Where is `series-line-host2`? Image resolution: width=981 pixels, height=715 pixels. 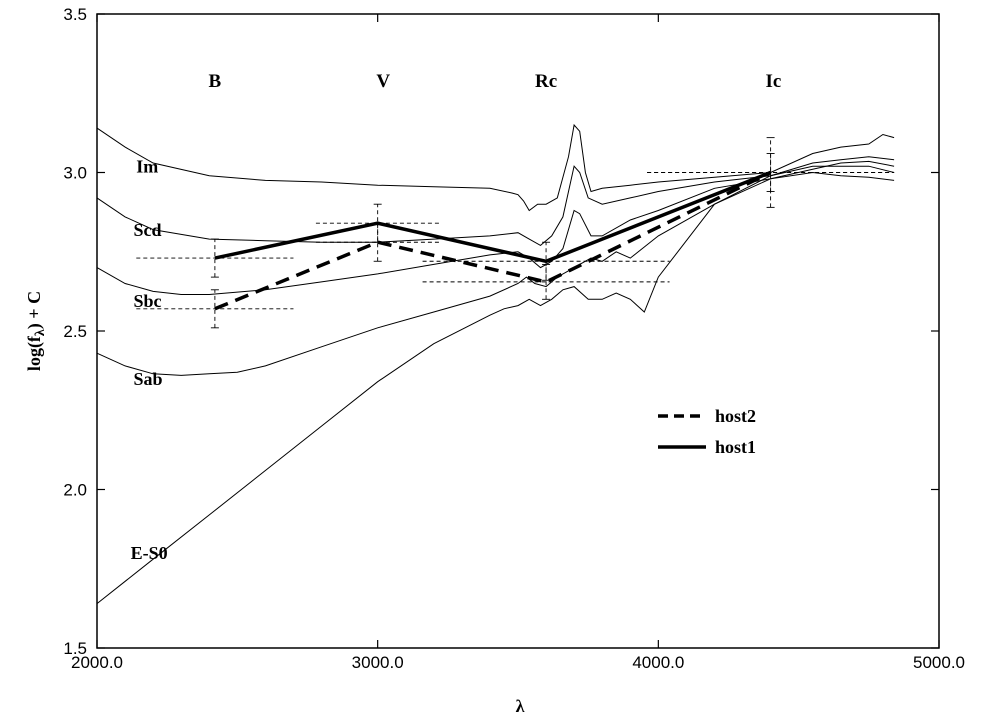
series-line-host2 is located at coordinates (493, 240).